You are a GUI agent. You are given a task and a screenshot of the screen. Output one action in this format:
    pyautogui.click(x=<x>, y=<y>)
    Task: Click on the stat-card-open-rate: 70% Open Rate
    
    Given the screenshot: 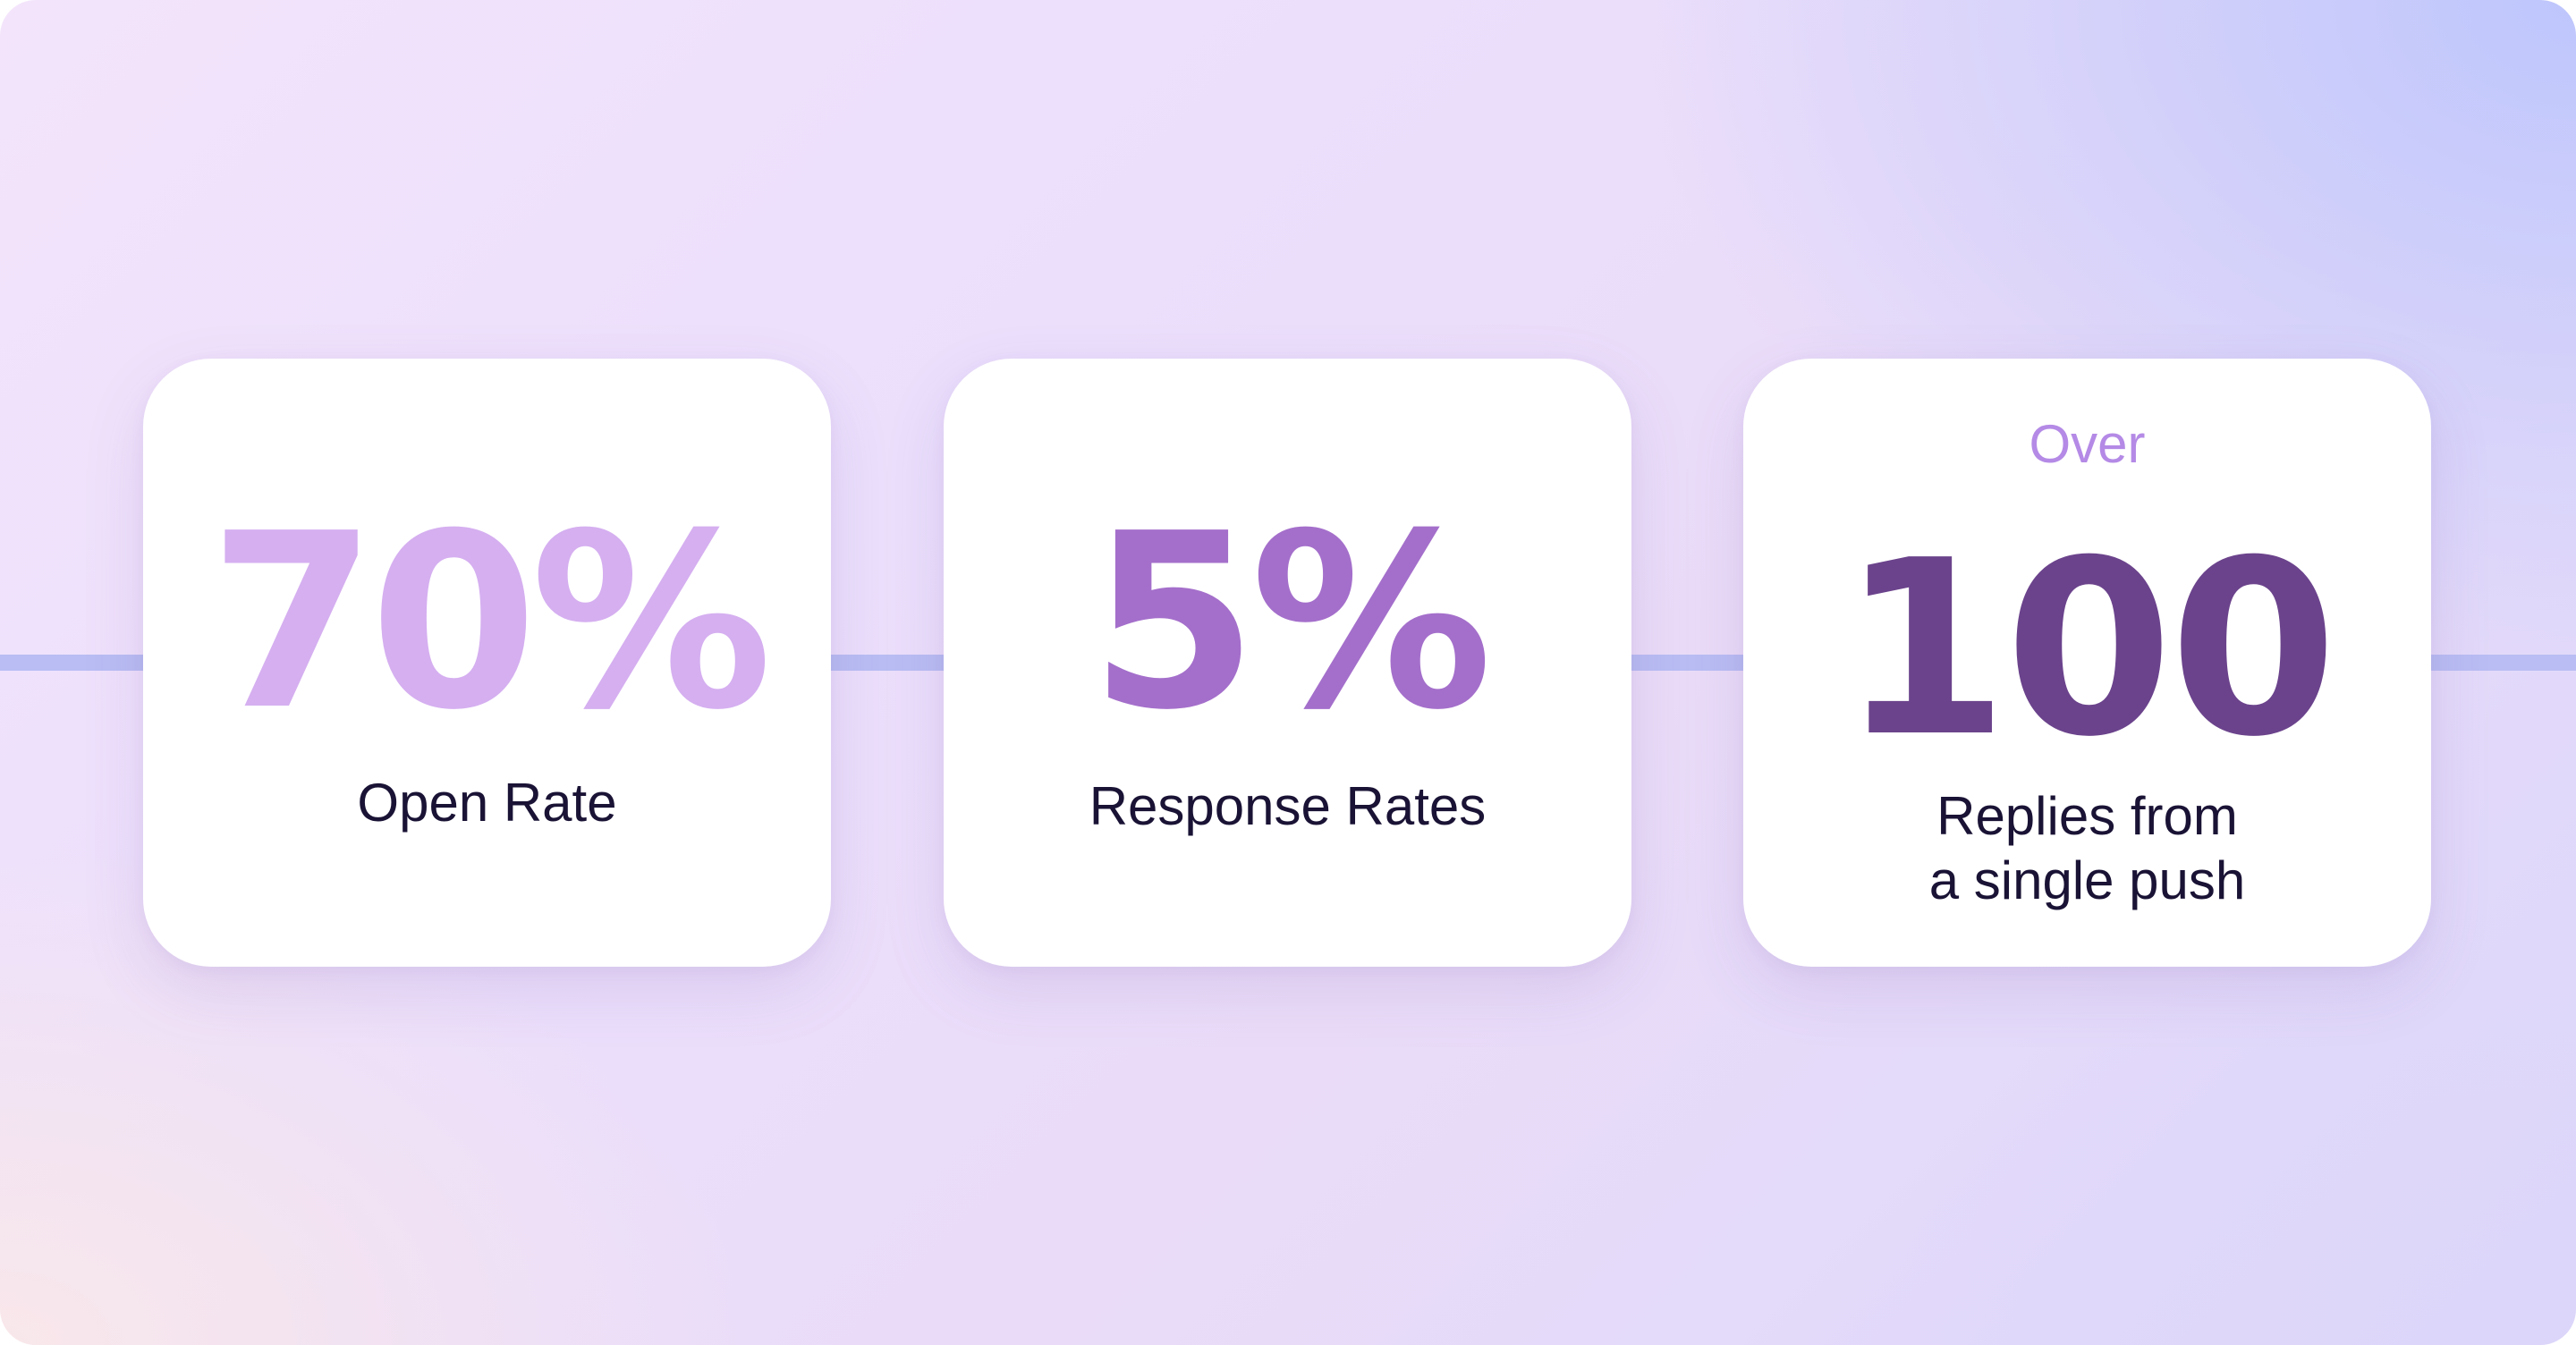 What is the action you would take?
    pyautogui.click(x=487, y=663)
    